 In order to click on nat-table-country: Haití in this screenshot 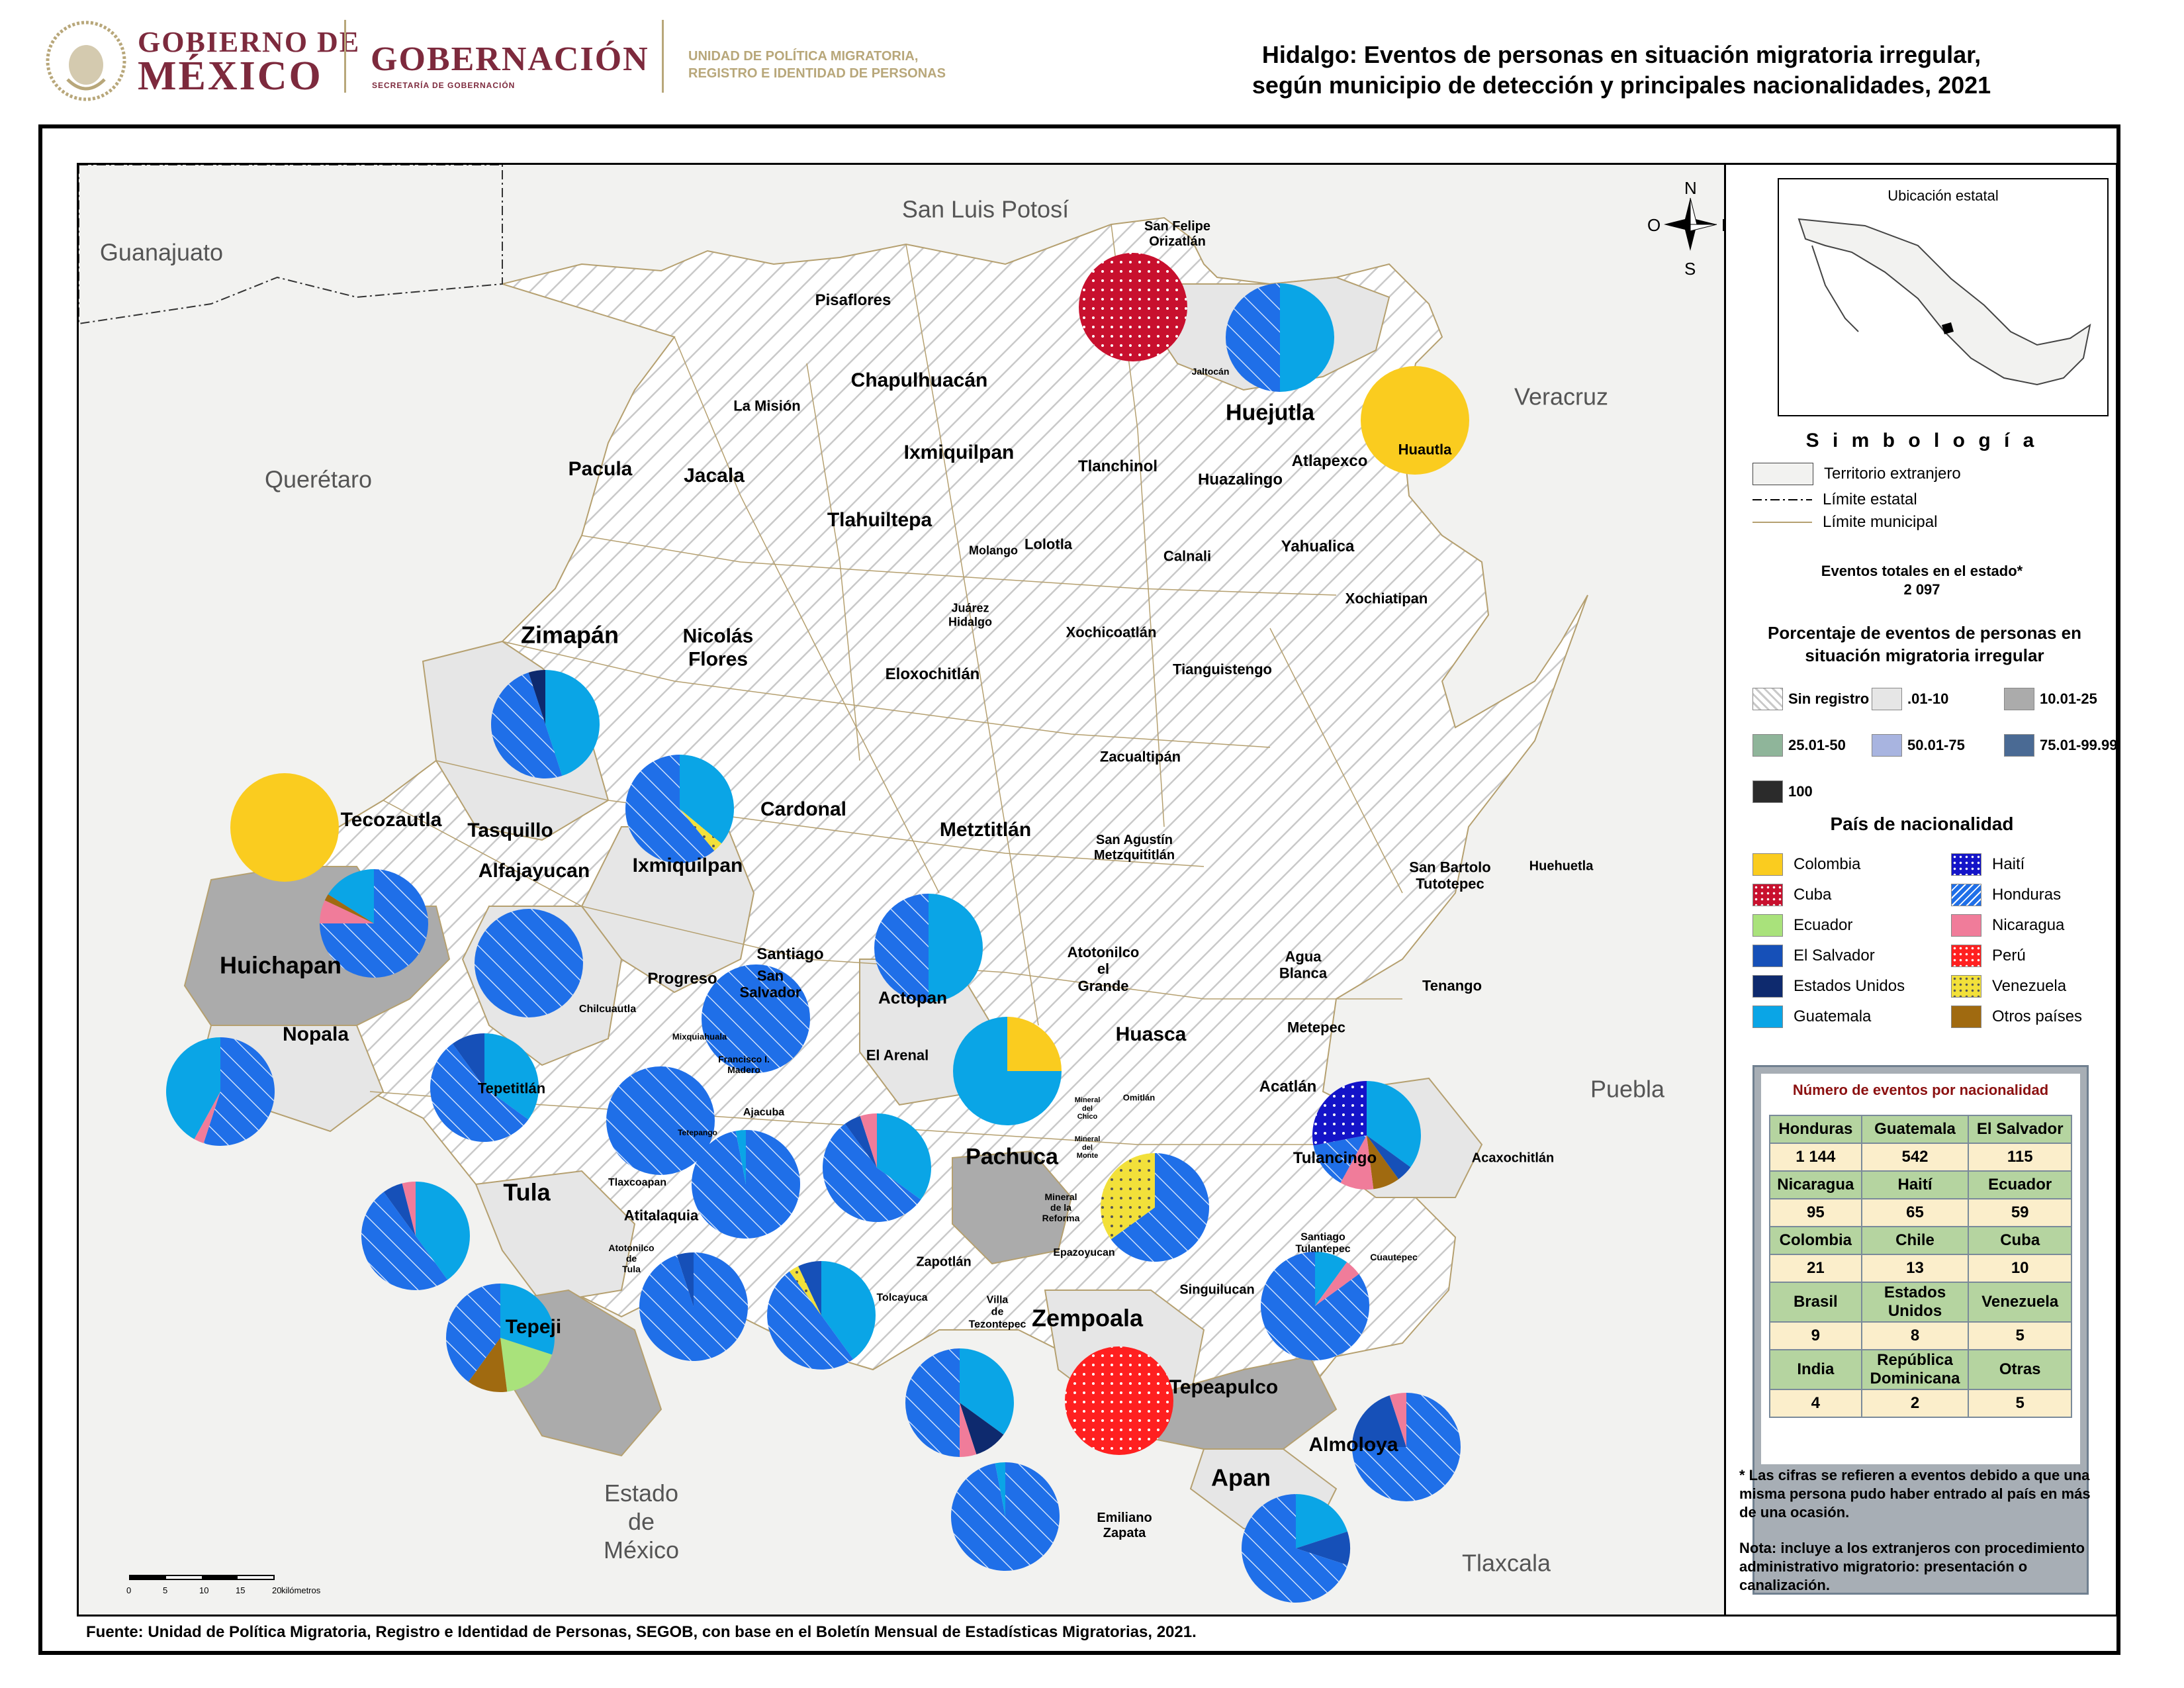, I will do `click(1915, 1184)`.